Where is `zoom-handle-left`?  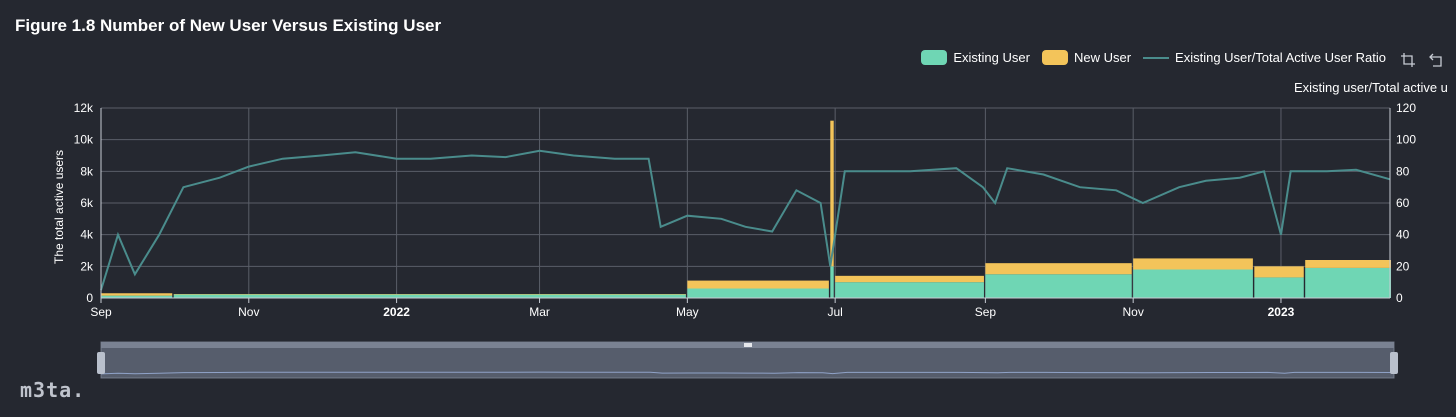 zoom-handle-left is located at coordinates (101, 363).